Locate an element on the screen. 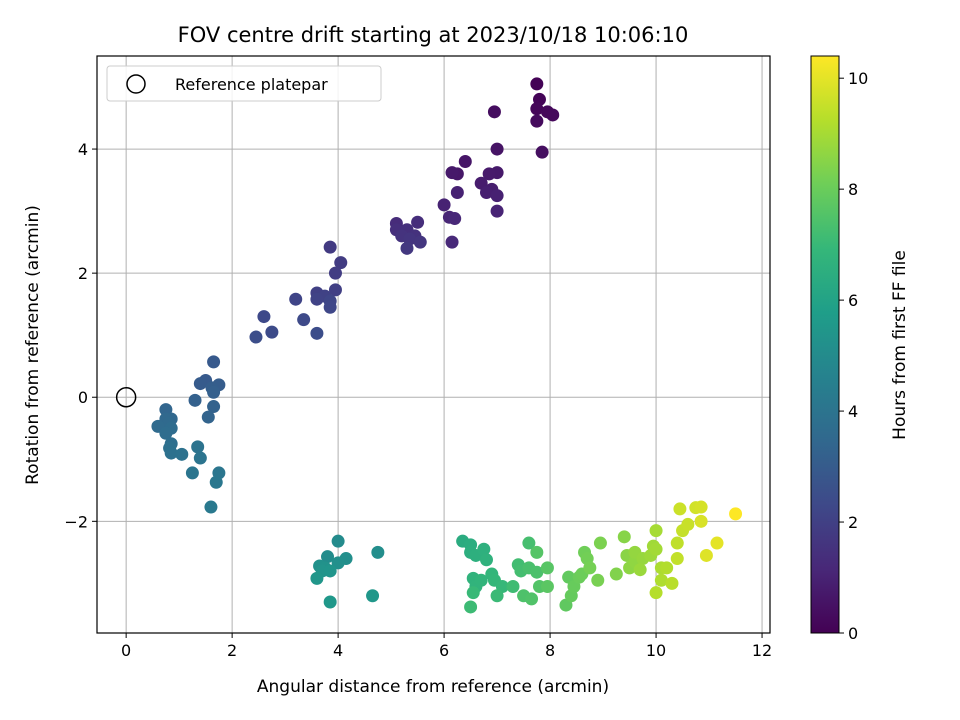 The width and height of the screenshot is (960, 720). colorbar-tick-label: 10 is located at coordinates (858, 78).